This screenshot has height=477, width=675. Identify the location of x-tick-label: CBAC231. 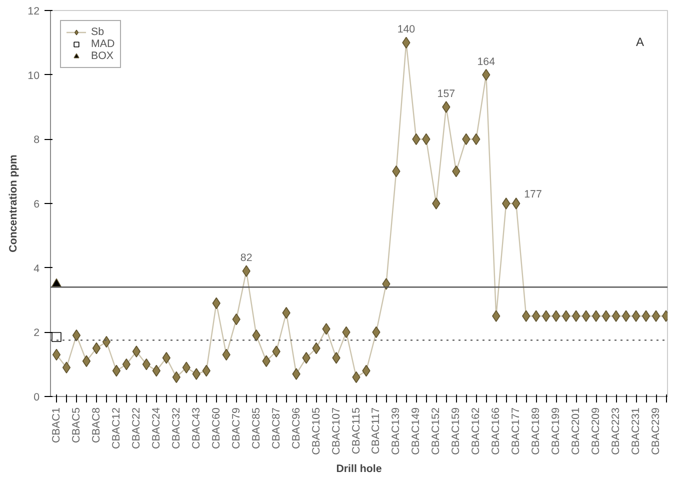
(636, 431).